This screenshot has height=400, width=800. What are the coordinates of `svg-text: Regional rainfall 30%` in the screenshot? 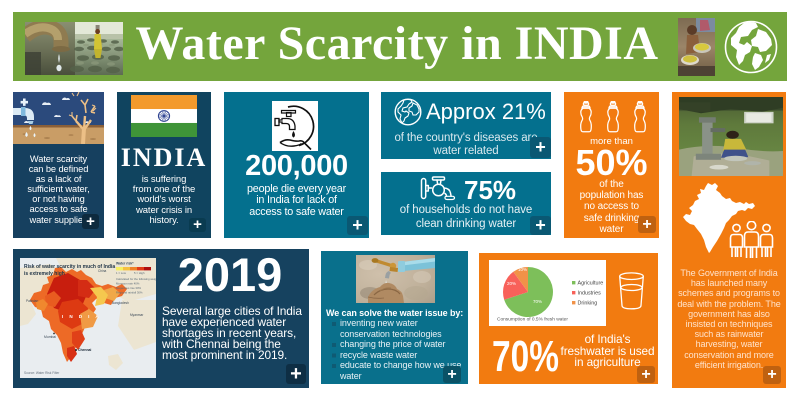 It's located at (129, 293).